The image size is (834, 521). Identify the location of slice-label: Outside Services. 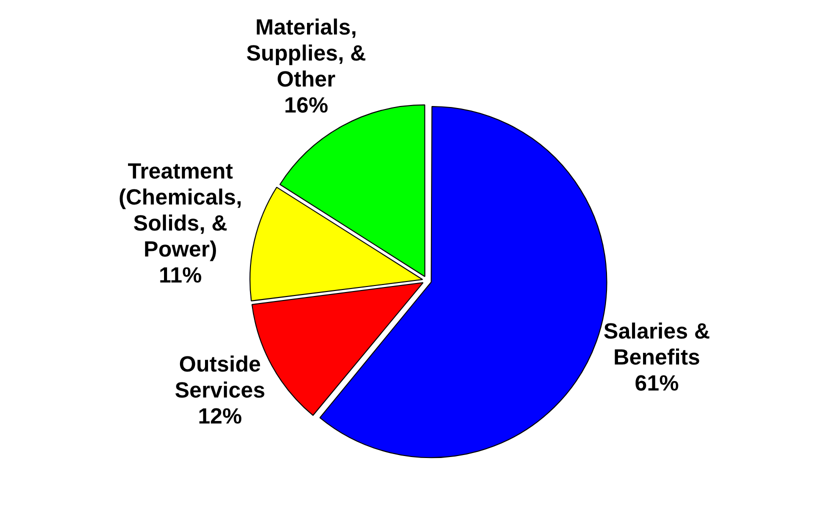
(220, 376).